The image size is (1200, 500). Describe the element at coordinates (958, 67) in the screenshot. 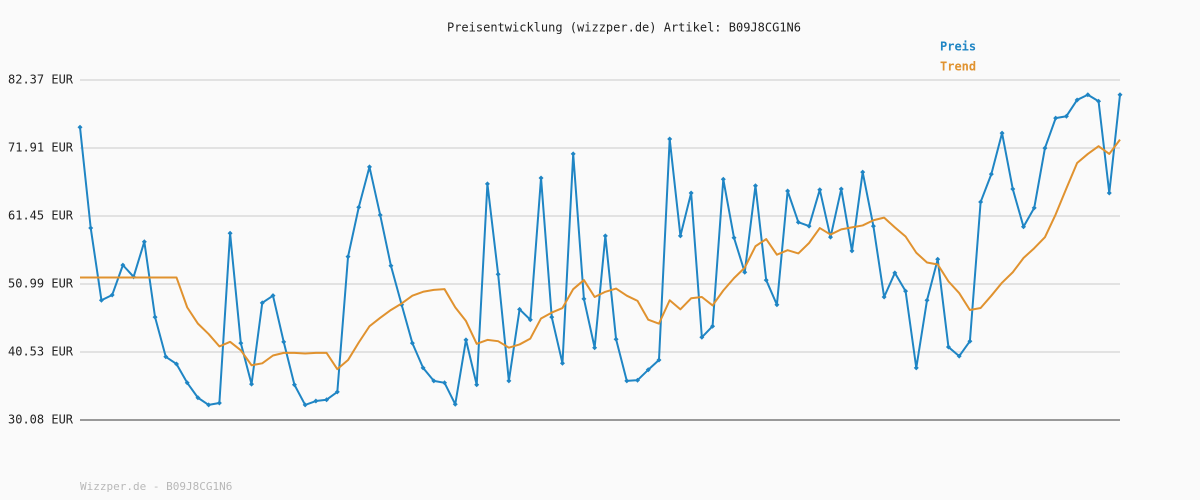

I see `legend-label: Trend` at that location.